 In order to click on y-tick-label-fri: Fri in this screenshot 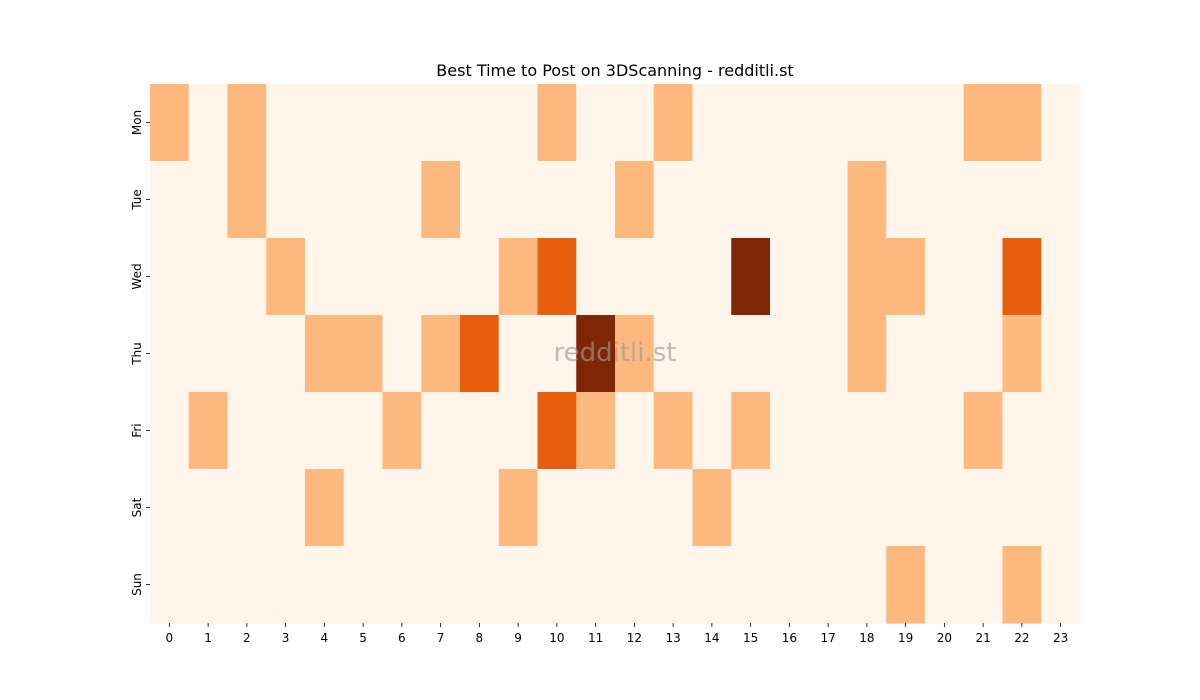, I will do `click(137, 430)`.